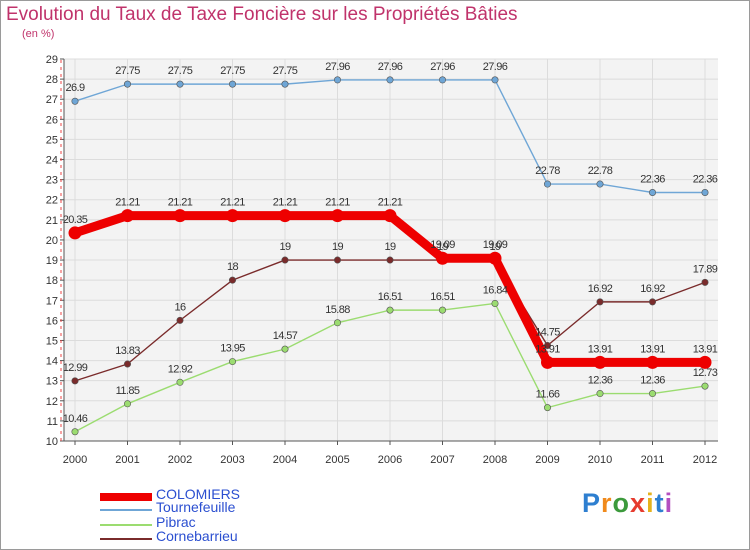  What do you see at coordinates (232, 460) in the screenshot?
I see `x-tick-label: 2003` at bounding box center [232, 460].